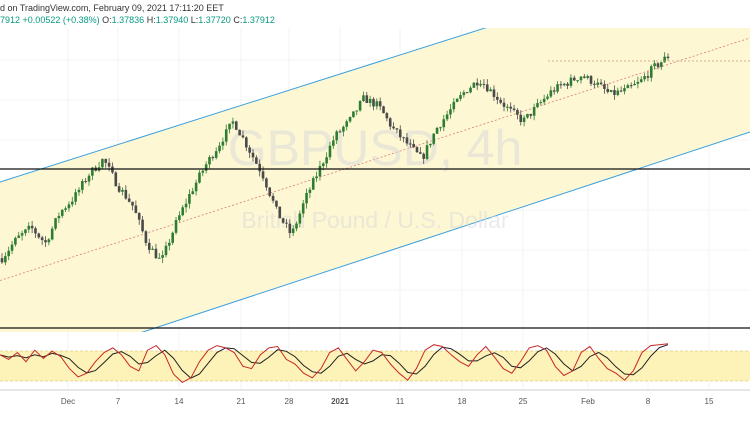 The height and width of the screenshot is (430, 750). Describe the element at coordinates (194, 20) in the screenshot. I see `low-label: L:` at that location.